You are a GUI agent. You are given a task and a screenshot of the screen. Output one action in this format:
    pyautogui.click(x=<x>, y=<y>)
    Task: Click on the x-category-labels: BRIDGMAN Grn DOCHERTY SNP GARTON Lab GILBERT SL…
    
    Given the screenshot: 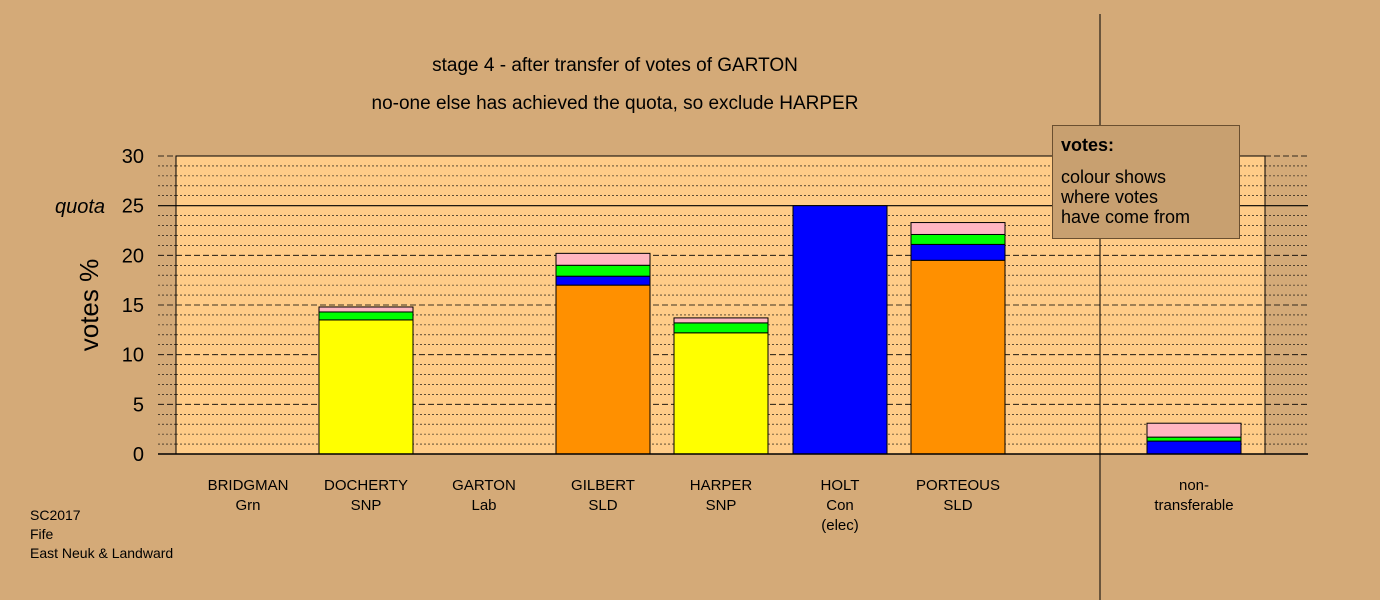 What is the action you would take?
    pyautogui.click(x=721, y=505)
    